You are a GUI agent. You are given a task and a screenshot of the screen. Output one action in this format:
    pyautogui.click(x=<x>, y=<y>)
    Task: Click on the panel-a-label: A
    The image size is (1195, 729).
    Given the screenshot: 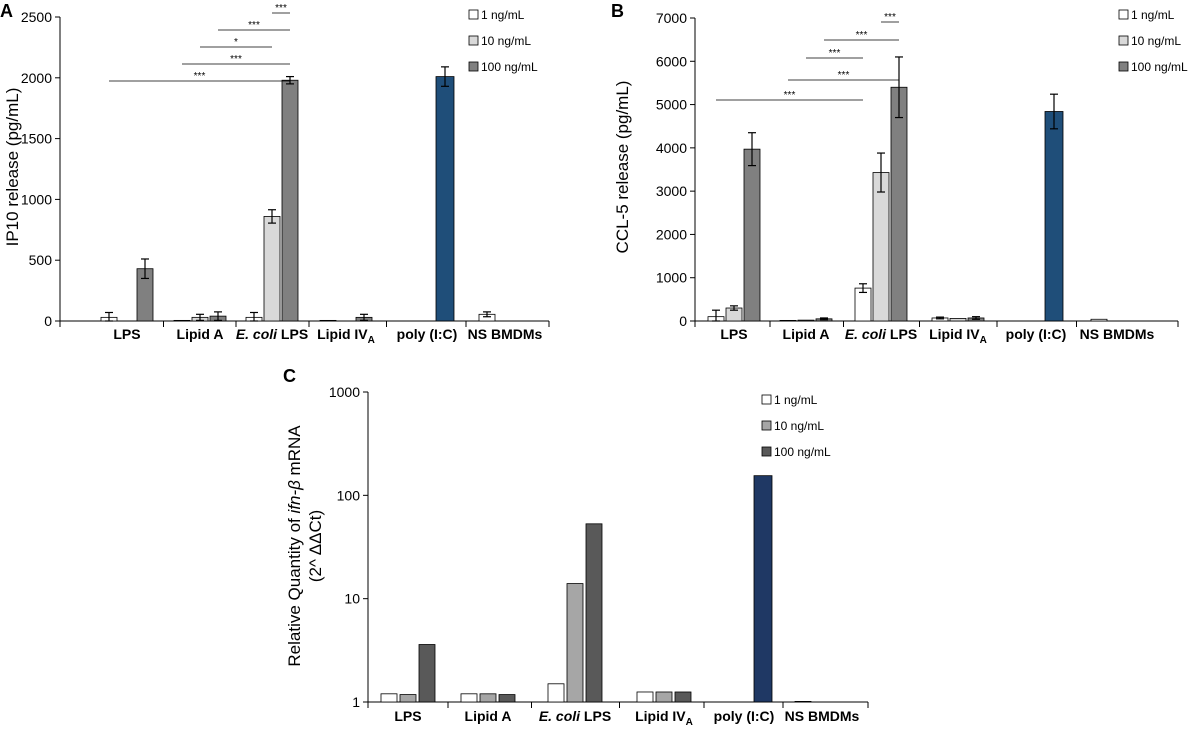 What is the action you would take?
    pyautogui.click(x=6, y=11)
    